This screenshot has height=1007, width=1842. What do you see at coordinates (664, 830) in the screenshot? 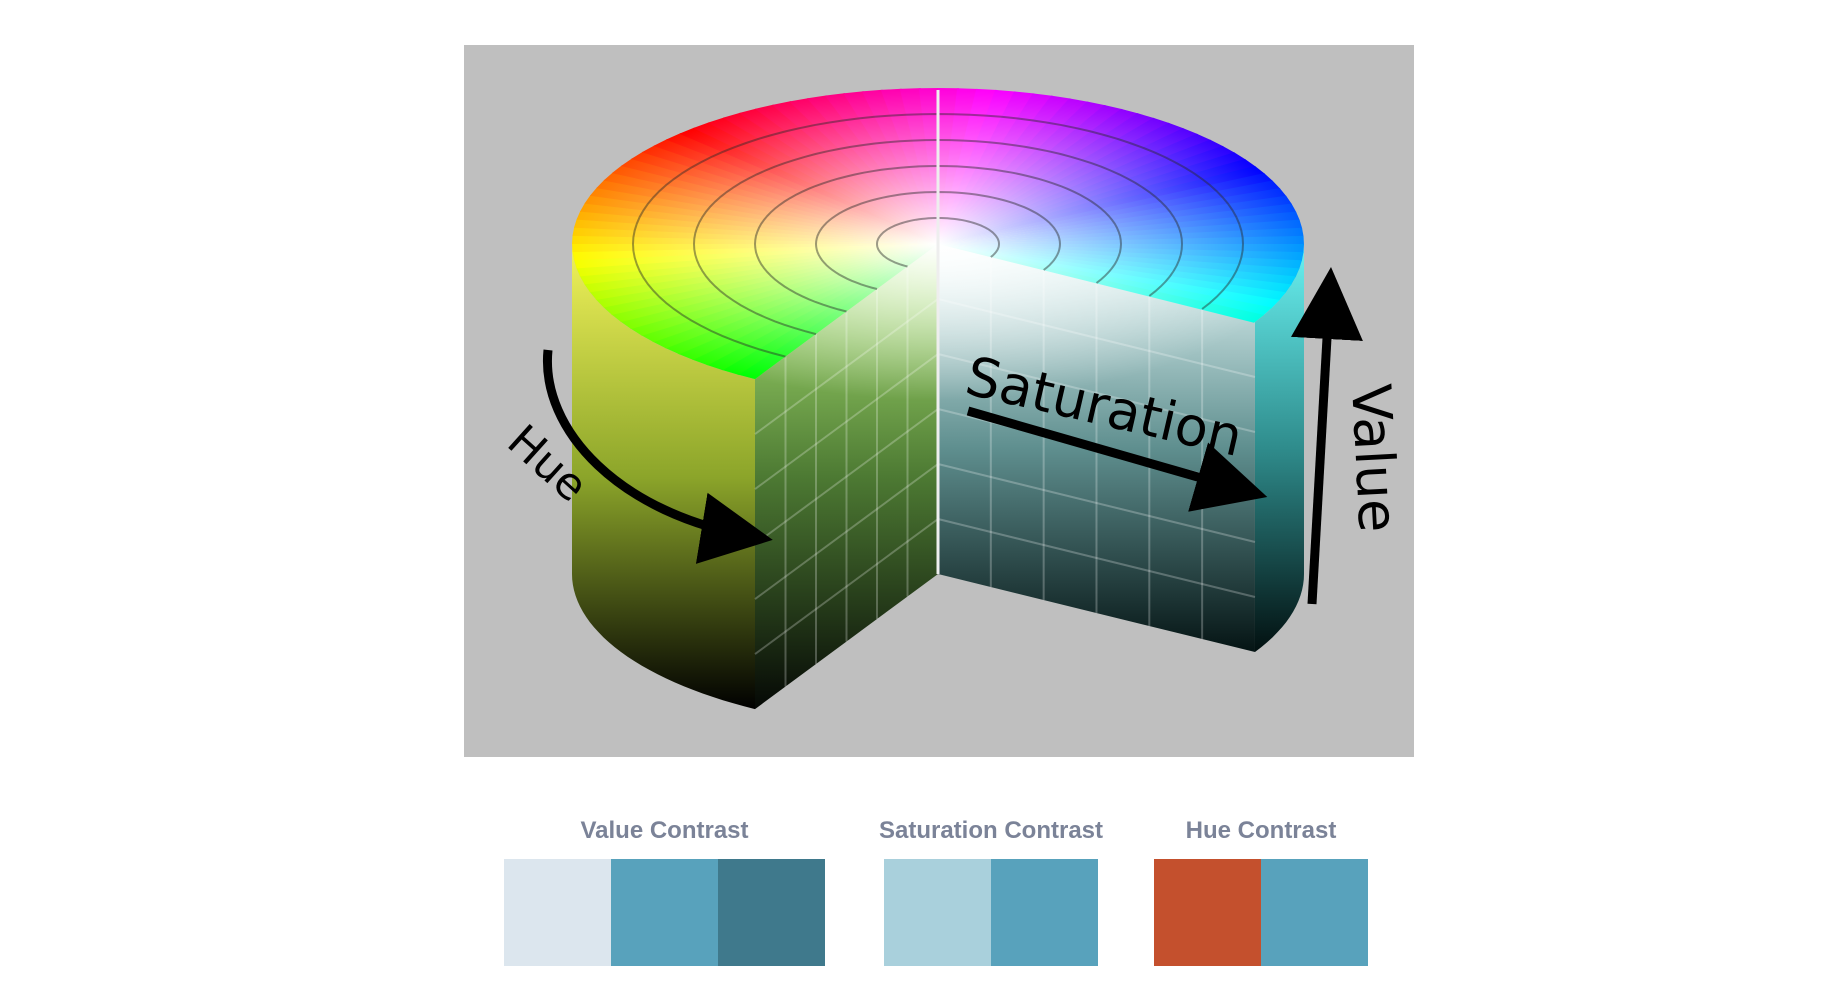
I see `swatch-title: Value Contrast` at bounding box center [664, 830].